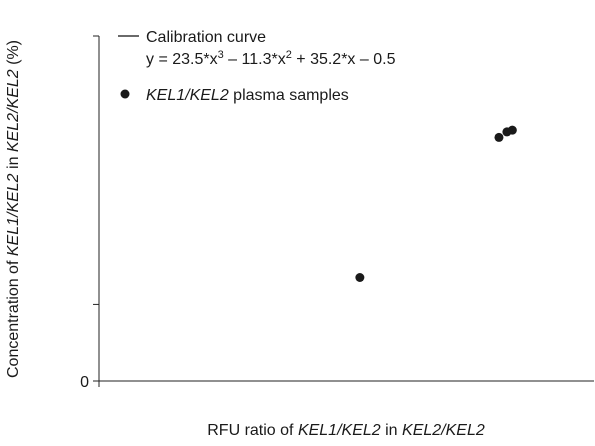 The image size is (595, 446). What do you see at coordinates (89, 213) in the screenshot?
I see `y-ticks: 0` at bounding box center [89, 213].